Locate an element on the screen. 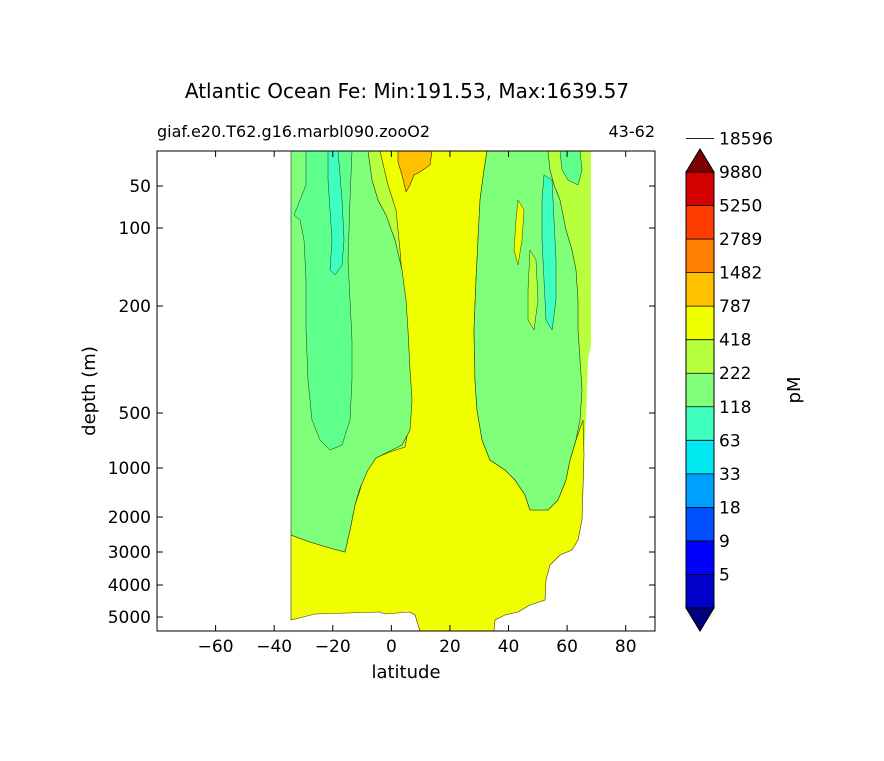 This screenshot has height=761, width=884. colorbar-tick-label: 418 is located at coordinates (735, 341).